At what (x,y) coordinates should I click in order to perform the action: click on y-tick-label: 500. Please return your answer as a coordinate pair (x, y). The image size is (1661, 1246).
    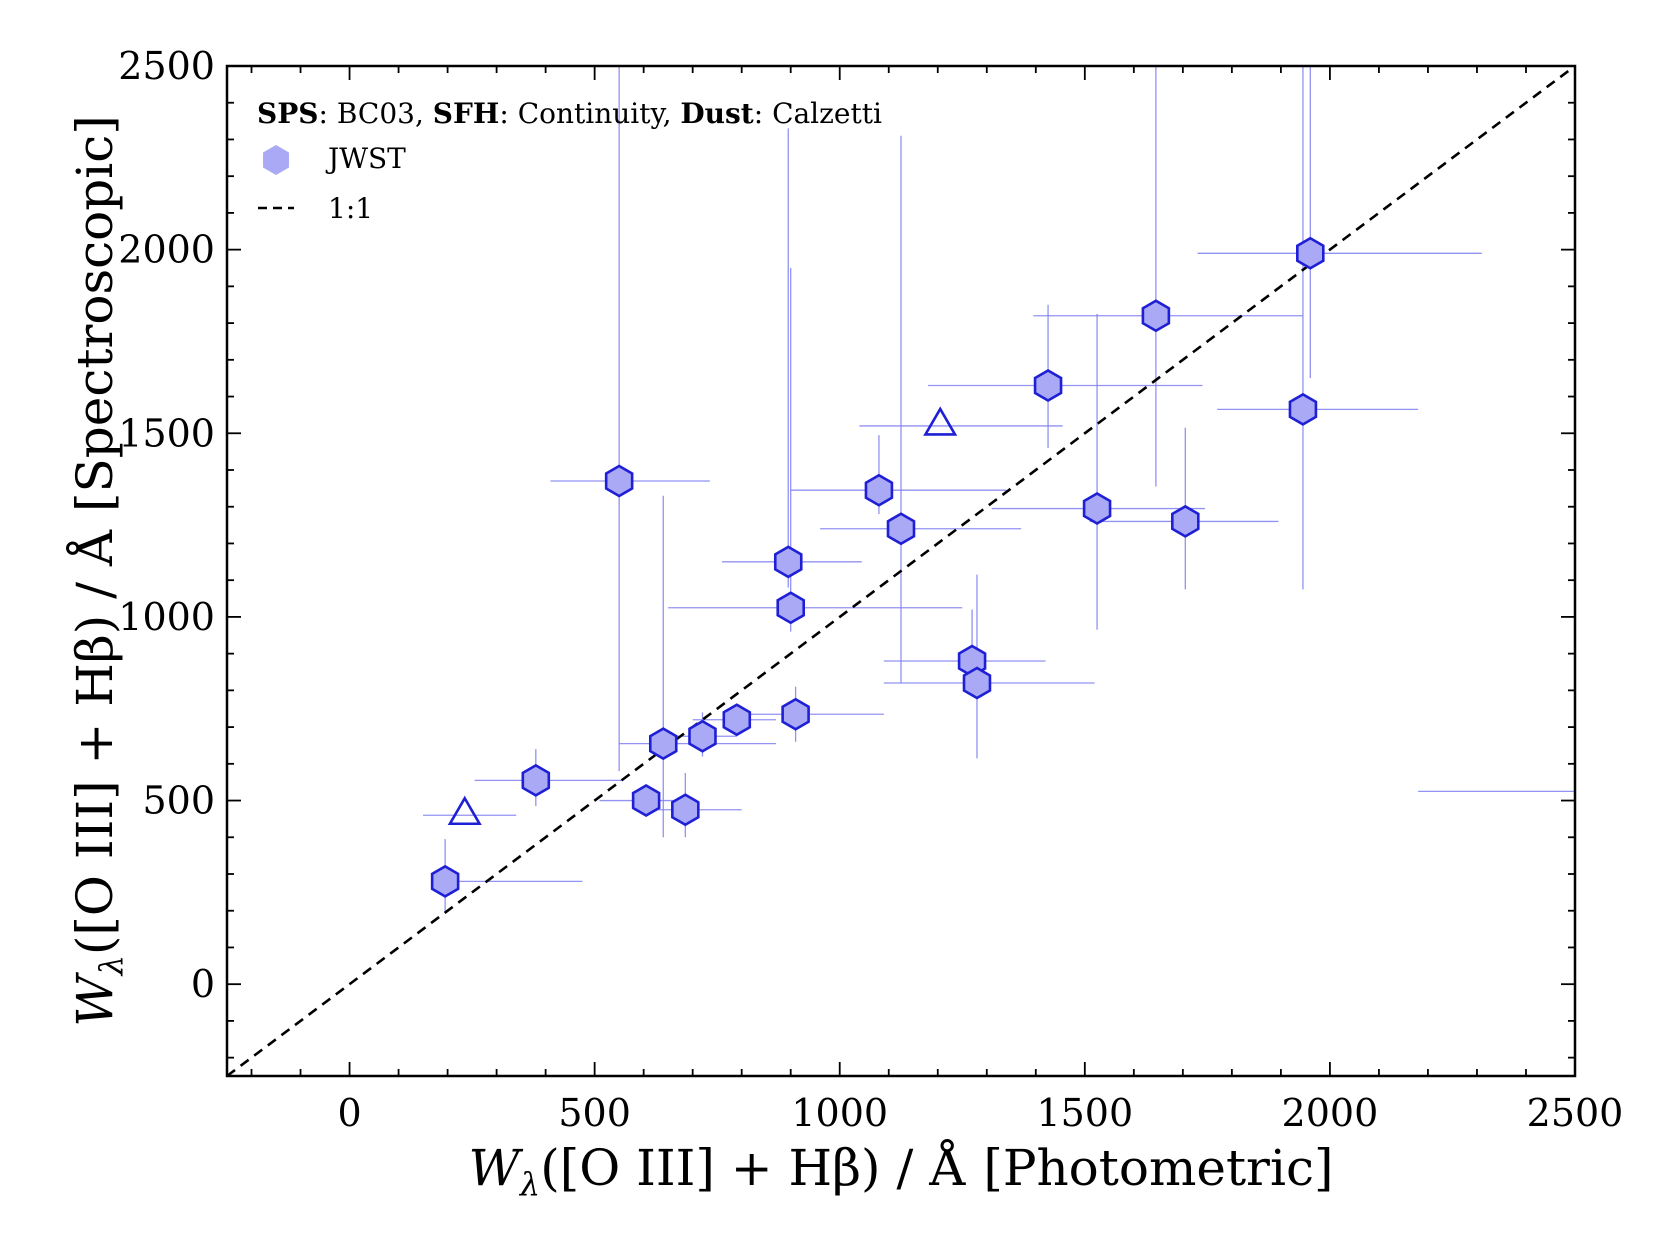
    Looking at the image, I should click on (178, 801).